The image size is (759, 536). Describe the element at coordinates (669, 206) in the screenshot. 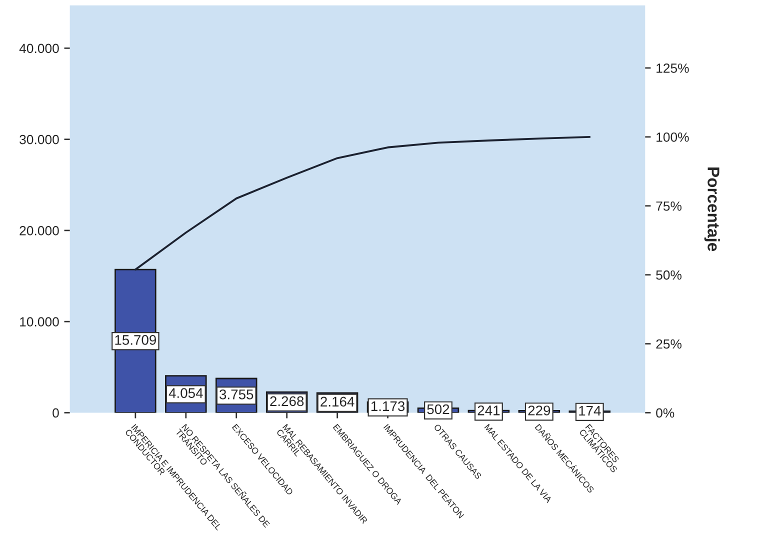

I see `y2-tick-label: 75%` at that location.